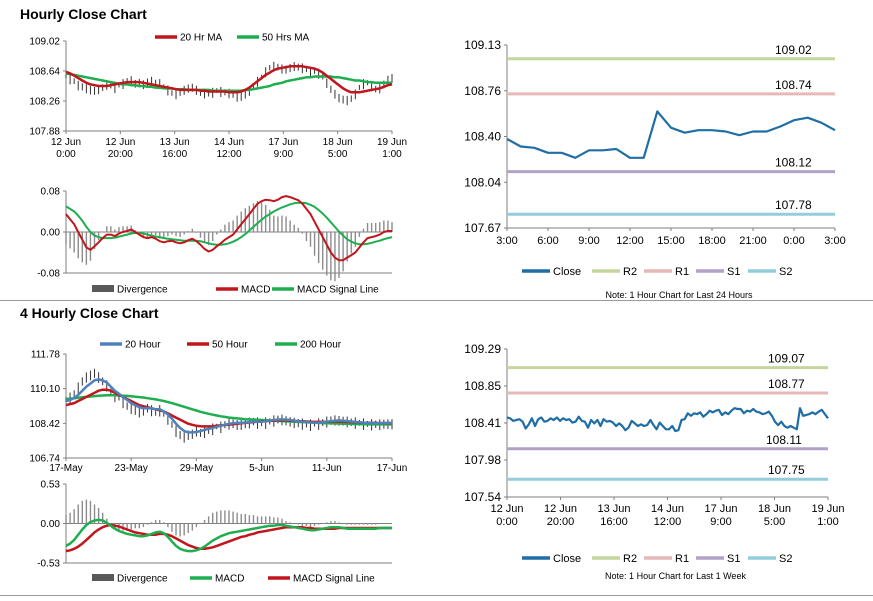  I want to click on section-divider, so click(436, 300).